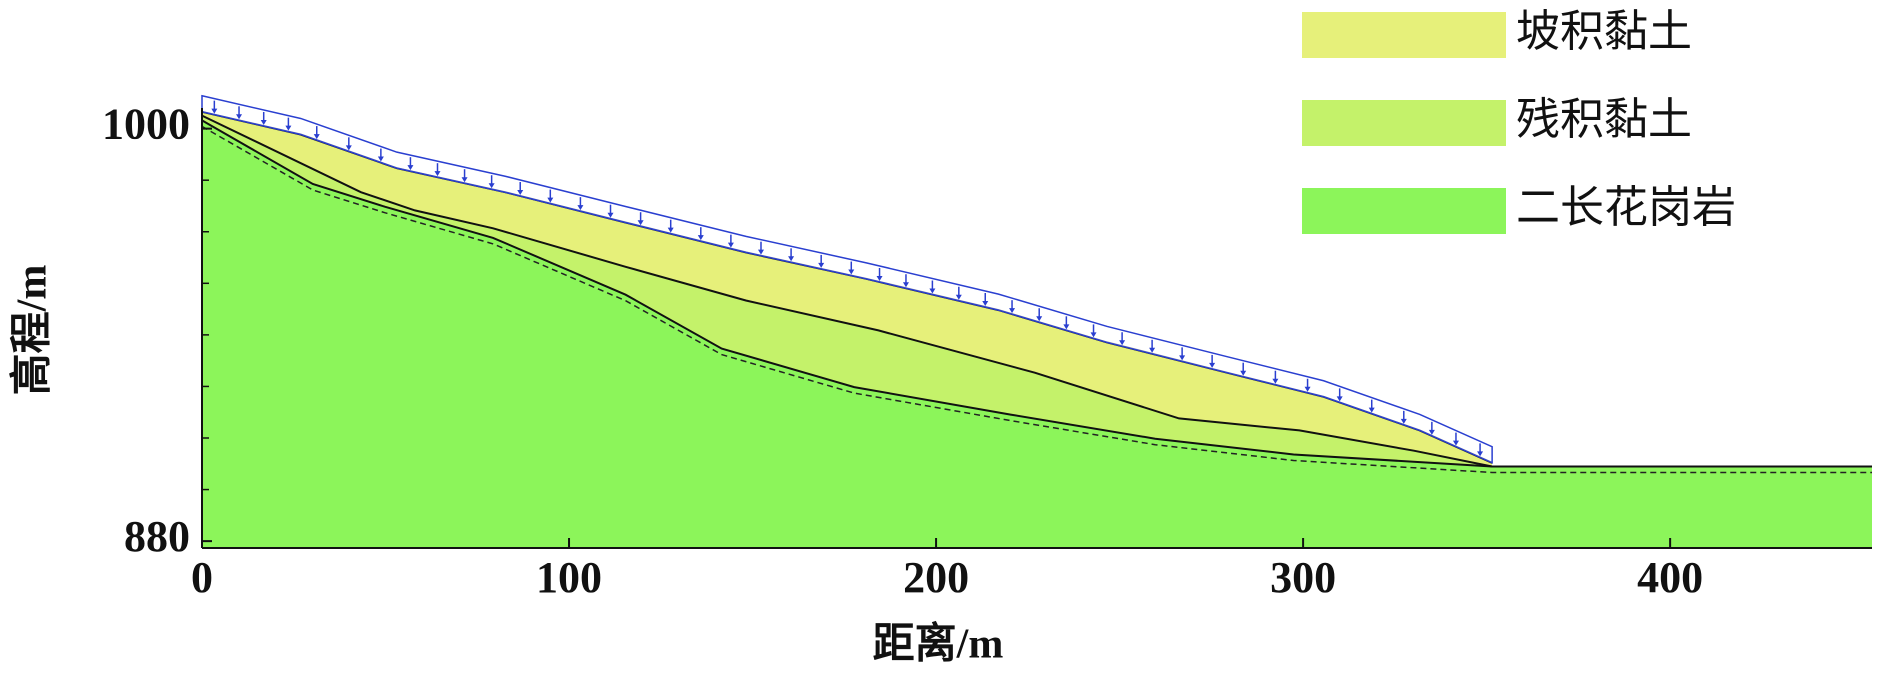 The width and height of the screenshot is (1885, 674). I want to click on x-tick-label: 300, so click(1303, 577).